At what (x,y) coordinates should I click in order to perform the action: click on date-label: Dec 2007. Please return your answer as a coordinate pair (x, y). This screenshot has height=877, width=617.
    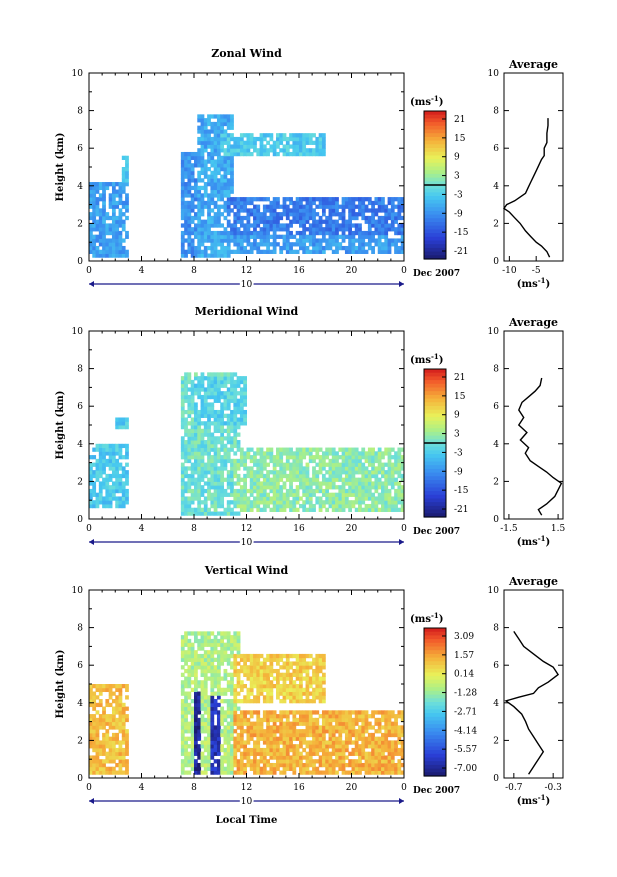
    Looking at the image, I should click on (436, 532).